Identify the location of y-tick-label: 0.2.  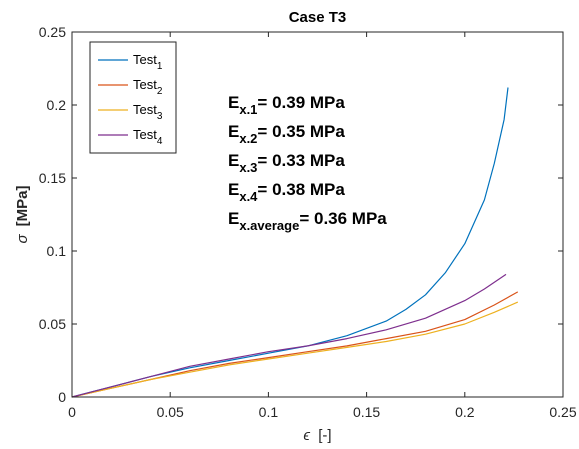
(57, 105).